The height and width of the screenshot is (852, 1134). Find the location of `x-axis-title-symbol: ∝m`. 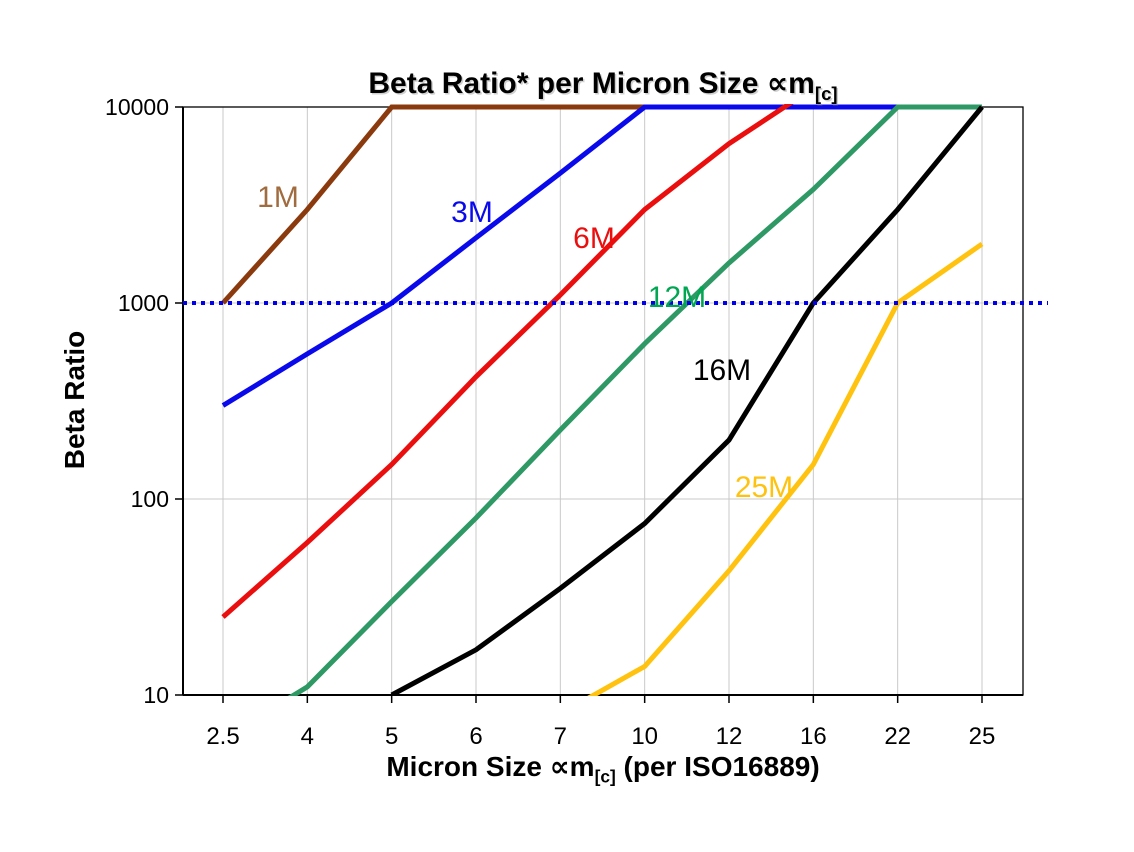

x-axis-title-symbol: ∝m is located at coordinates (572, 766).